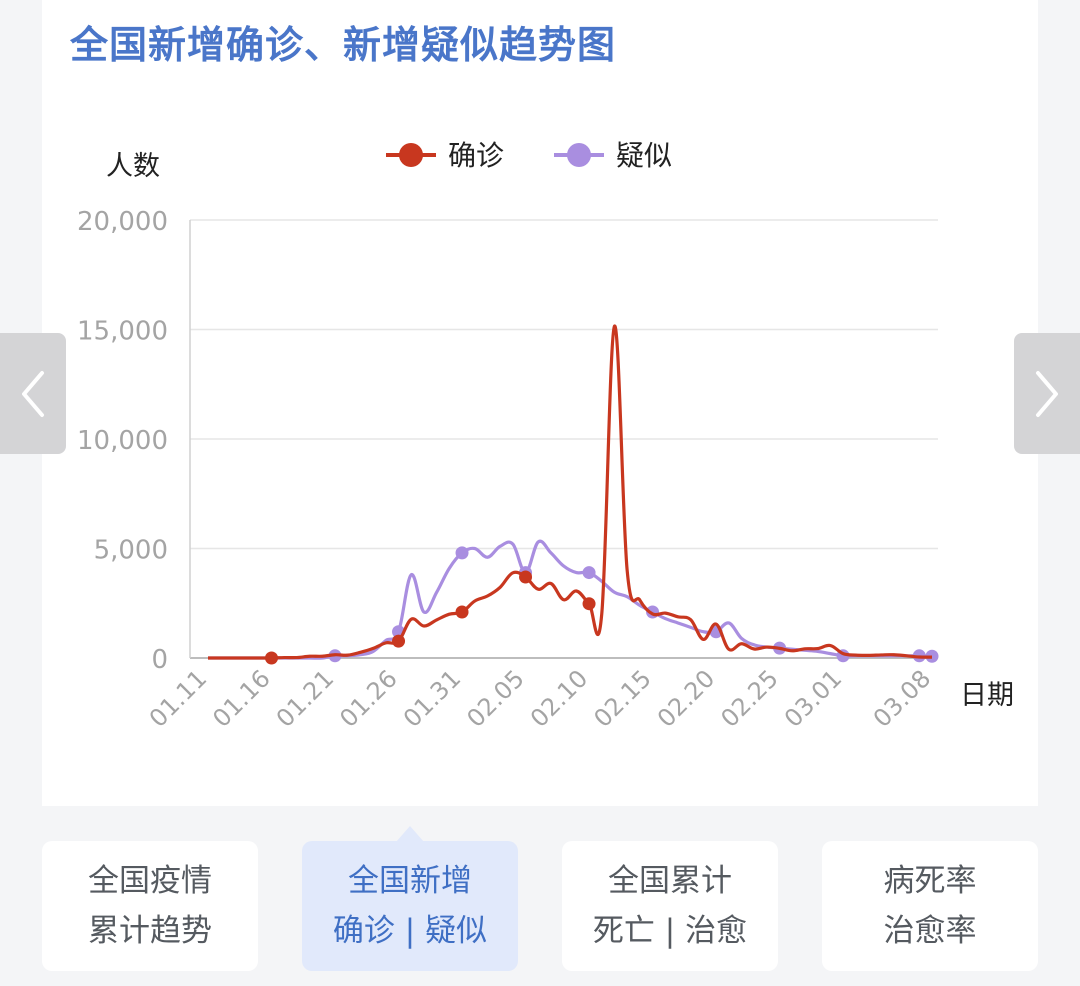  I want to click on tab-label-line2: 治愈率, so click(930, 931).